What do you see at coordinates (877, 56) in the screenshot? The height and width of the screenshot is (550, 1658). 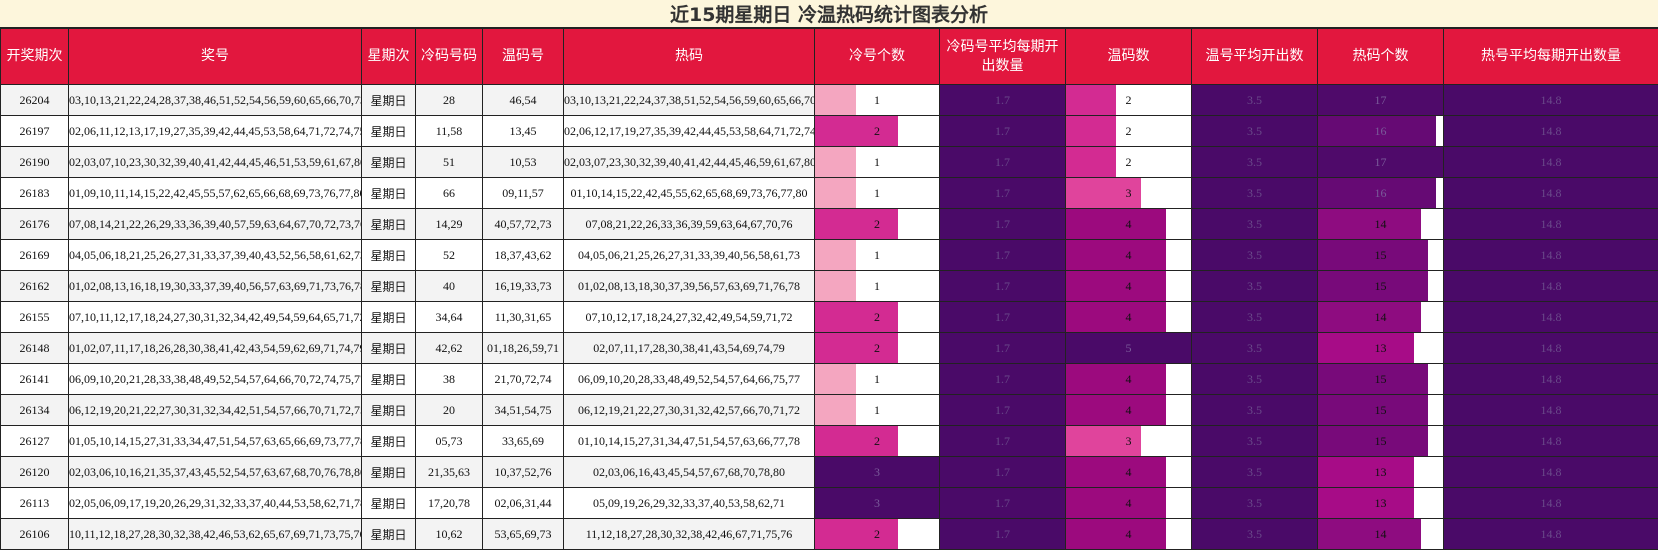 I see `header-cold-count: 冷号个数` at bounding box center [877, 56].